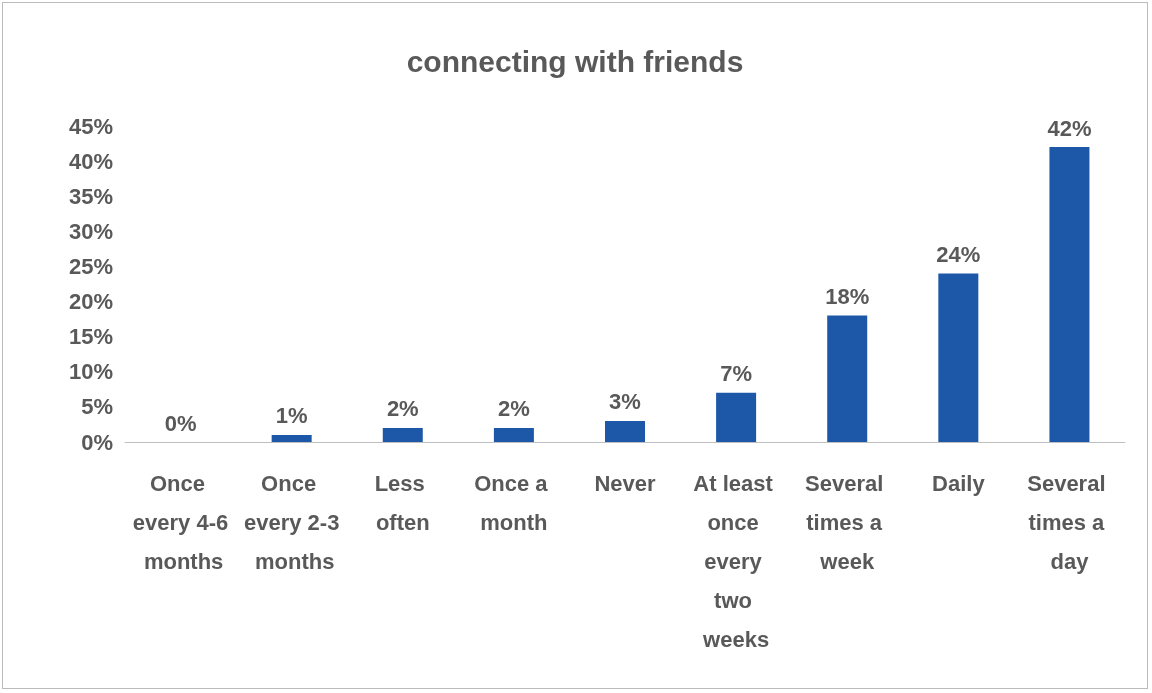 This screenshot has width=1152, height=693. I want to click on y-tick-label: 20%, so click(90, 302).